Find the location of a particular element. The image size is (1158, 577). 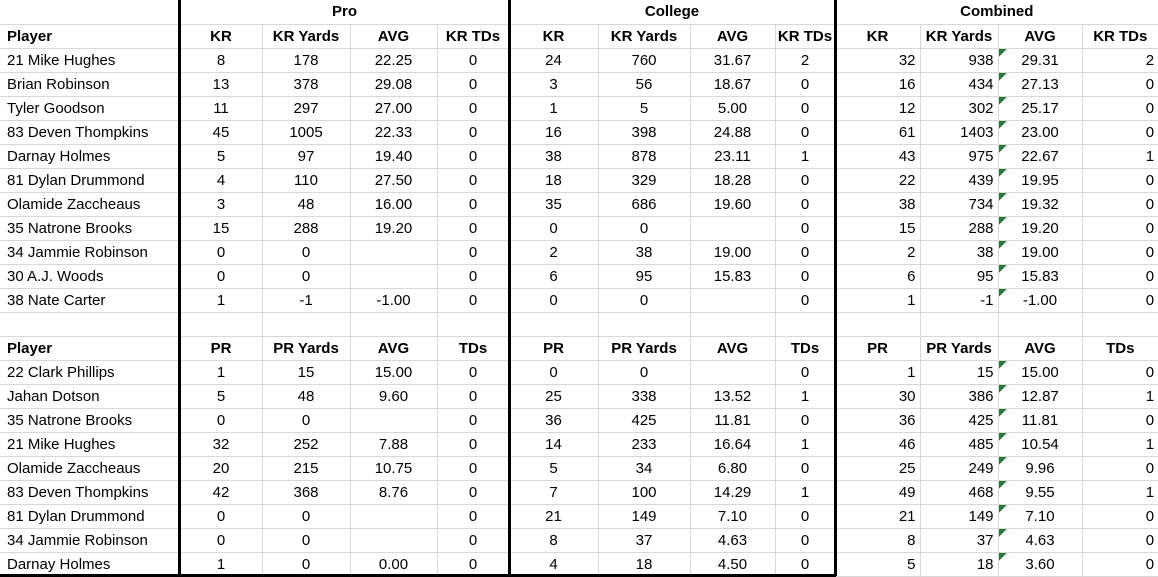

player-name-cell: Olamide Zaccheaus is located at coordinates (90, 468).